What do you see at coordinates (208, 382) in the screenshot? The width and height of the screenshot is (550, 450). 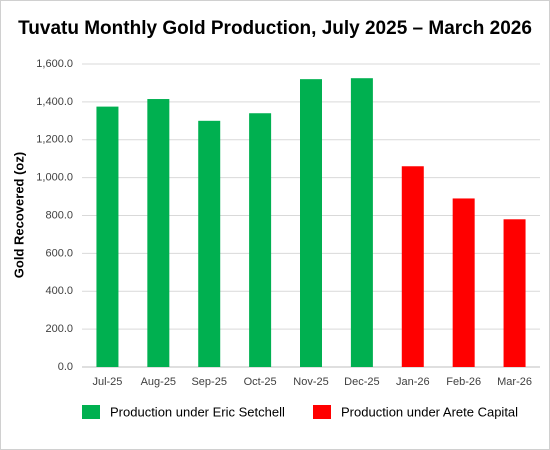 I see `x-tick-label: Sep-25` at bounding box center [208, 382].